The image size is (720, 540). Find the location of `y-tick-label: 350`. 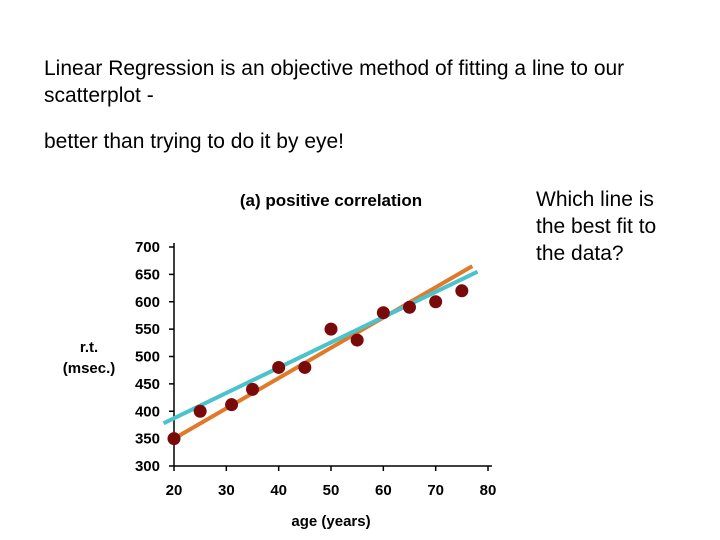

y-tick-label: 350 is located at coordinates (147, 439).